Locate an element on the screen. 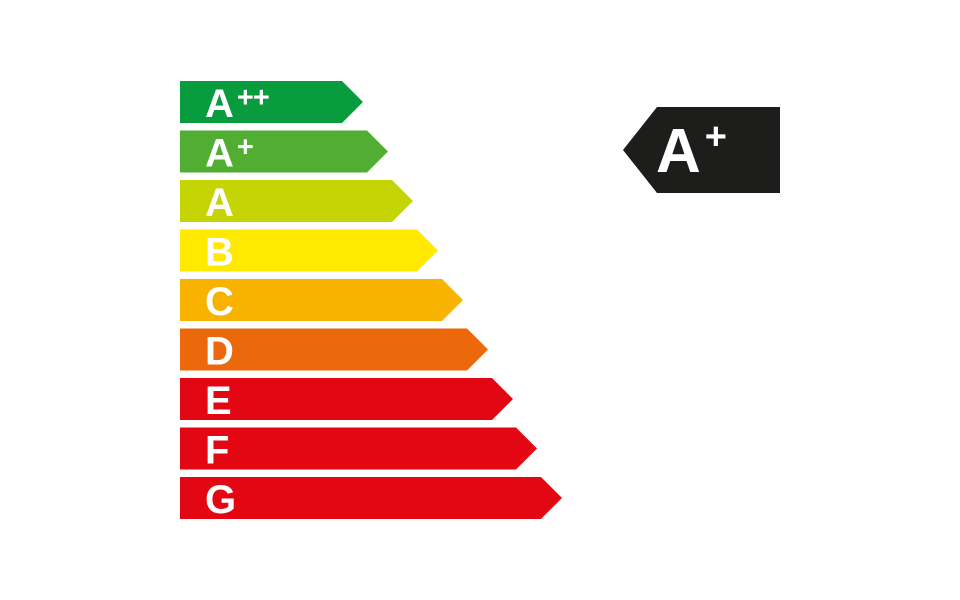 The width and height of the screenshot is (960, 600). energy-bar-sup: ++ is located at coordinates (253, 98).